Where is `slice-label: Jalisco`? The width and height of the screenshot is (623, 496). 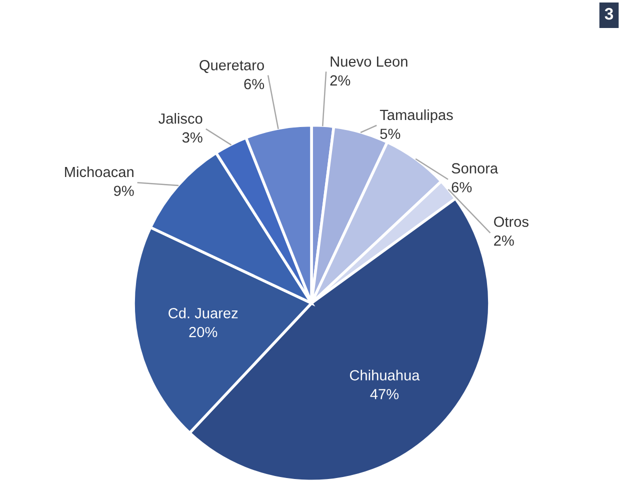 slice-label: Jalisco is located at coordinates (180, 118).